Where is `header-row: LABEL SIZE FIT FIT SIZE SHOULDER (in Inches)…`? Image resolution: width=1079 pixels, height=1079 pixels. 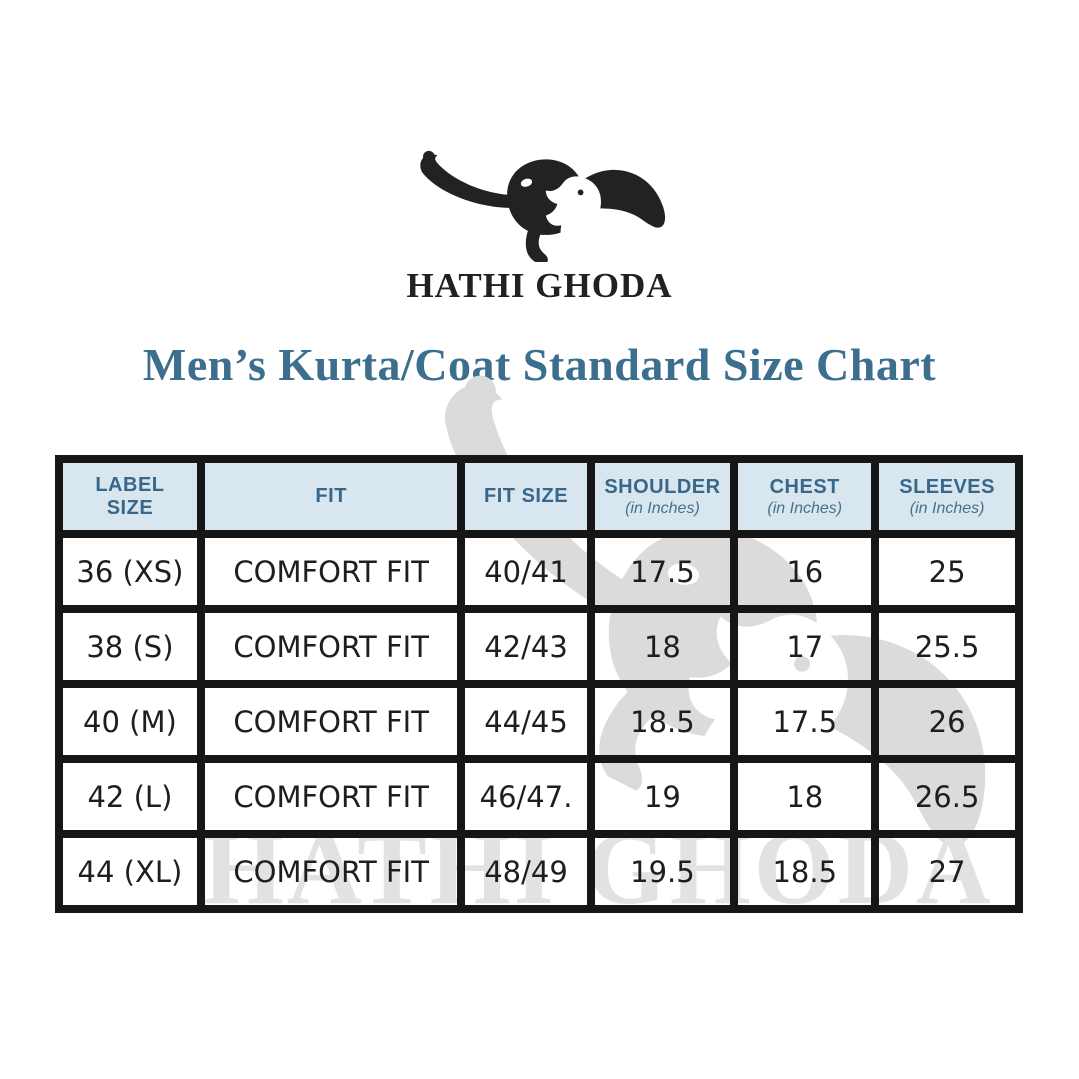
header-row: LABEL SIZE FIT FIT SIZE SHOULDER (in Inches)… is located at coordinates (539, 496).